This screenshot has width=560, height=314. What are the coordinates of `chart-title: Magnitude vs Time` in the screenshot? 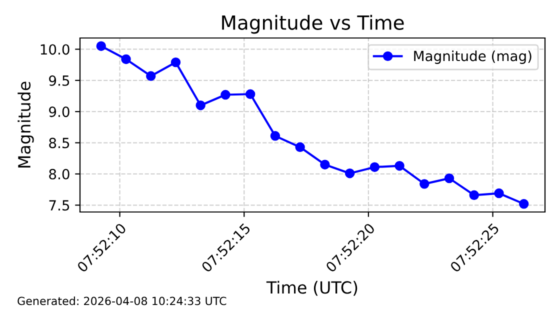 It's located at (313, 24).